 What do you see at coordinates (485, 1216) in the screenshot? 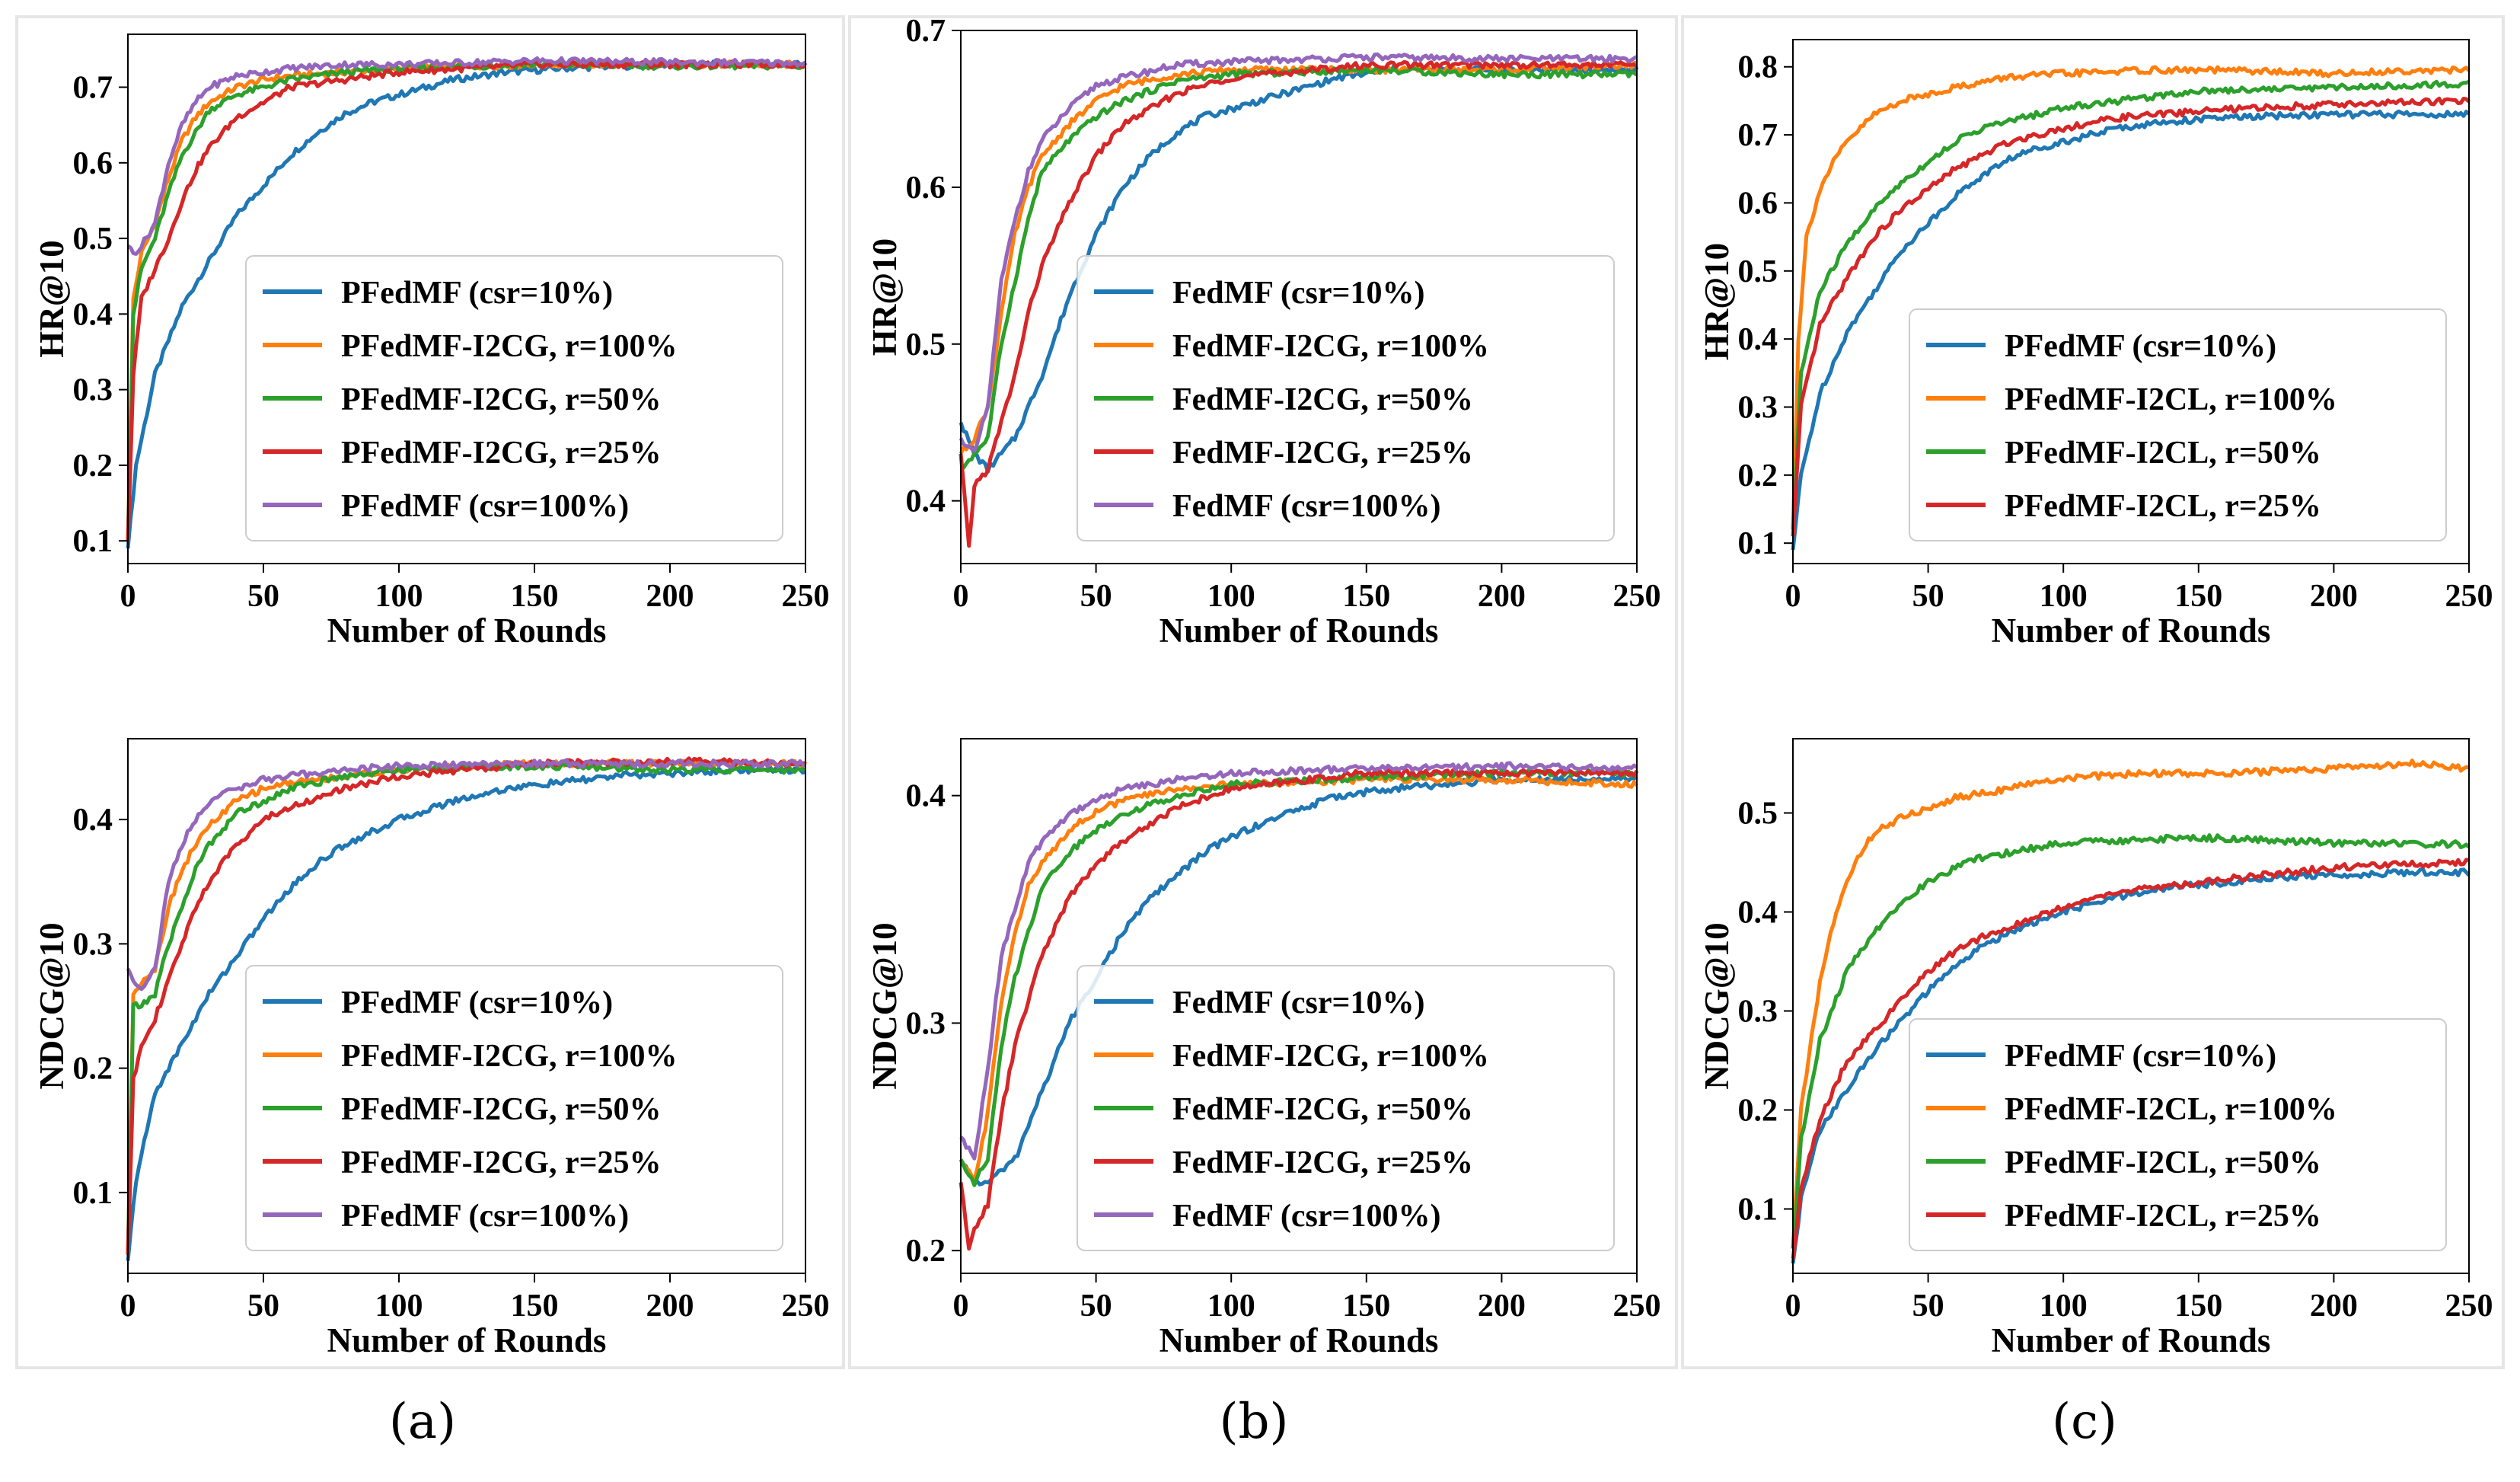
I see `legend-label: PFedMF (csr=100%)` at bounding box center [485, 1216].